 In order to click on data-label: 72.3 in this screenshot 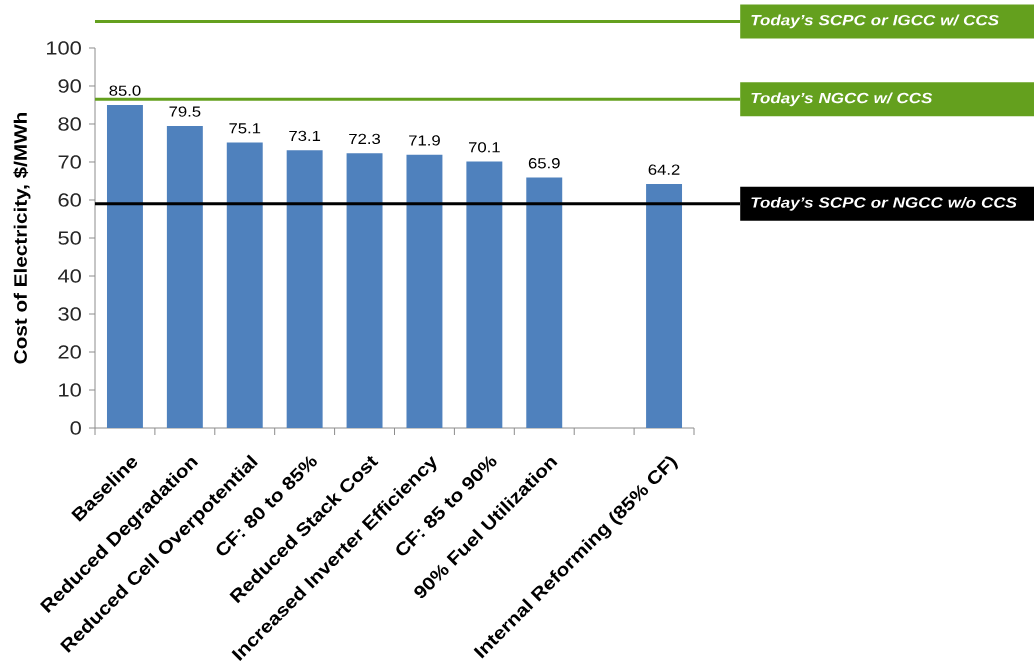, I will do `click(365, 139)`.